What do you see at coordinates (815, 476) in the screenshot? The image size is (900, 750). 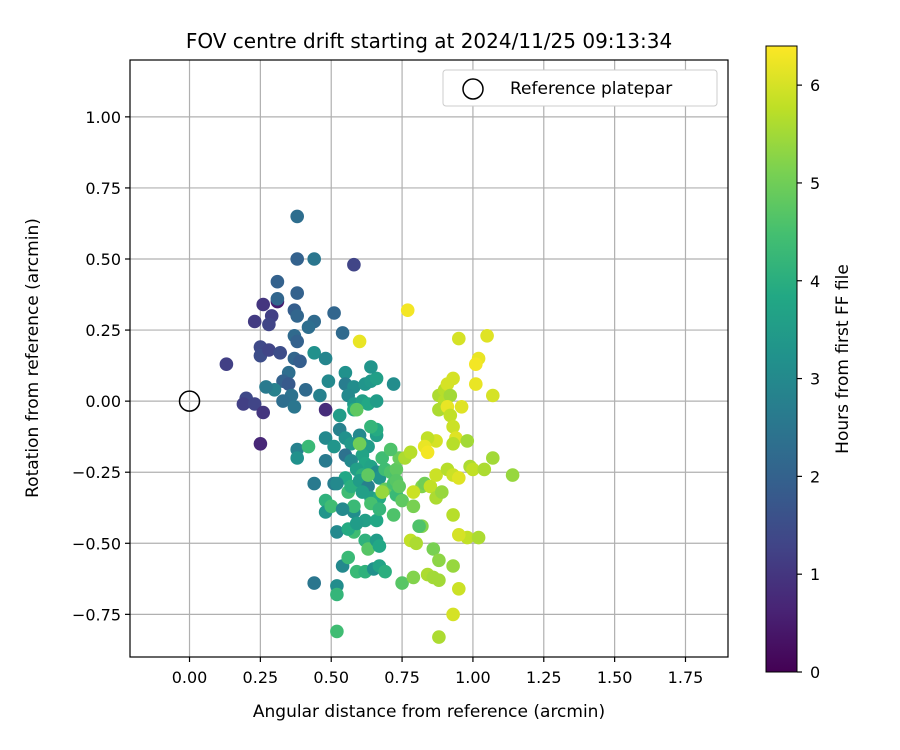 I see `colorbar-tick-label: 2` at bounding box center [815, 476].